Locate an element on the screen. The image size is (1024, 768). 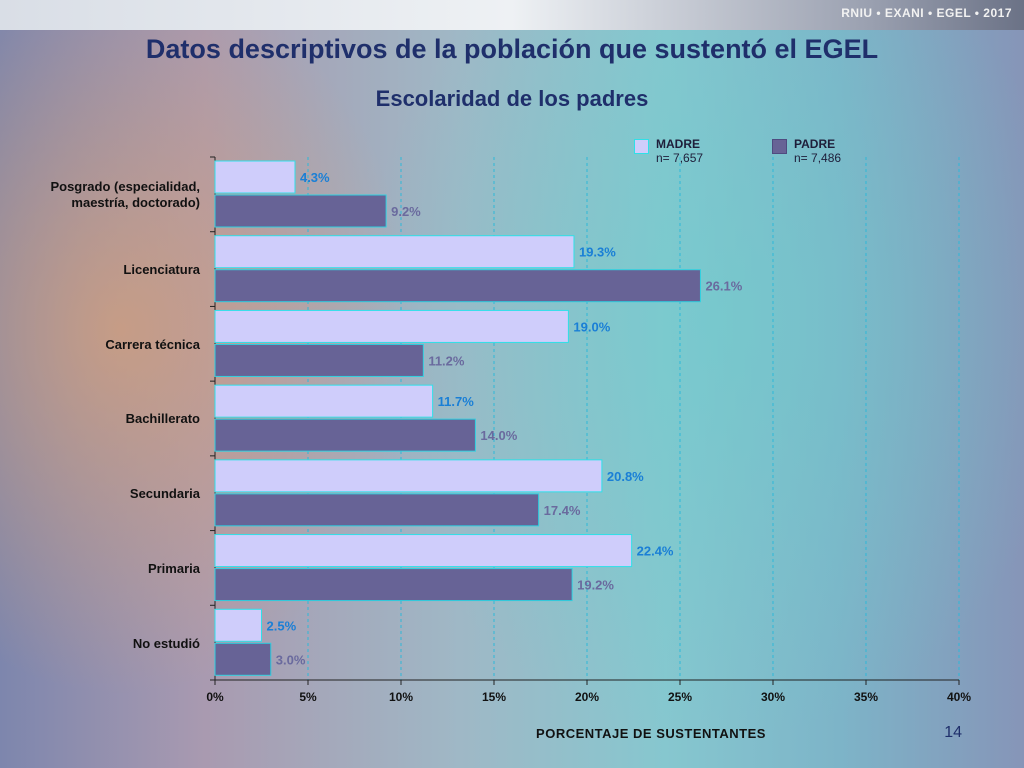
data-label-madre: 20.8% is located at coordinates (625, 476).